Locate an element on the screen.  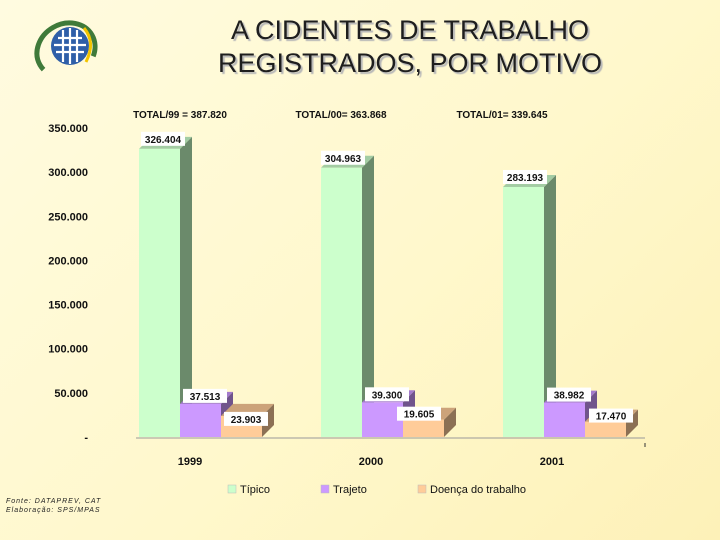
data-label: 19.605 is located at coordinates (419, 415).